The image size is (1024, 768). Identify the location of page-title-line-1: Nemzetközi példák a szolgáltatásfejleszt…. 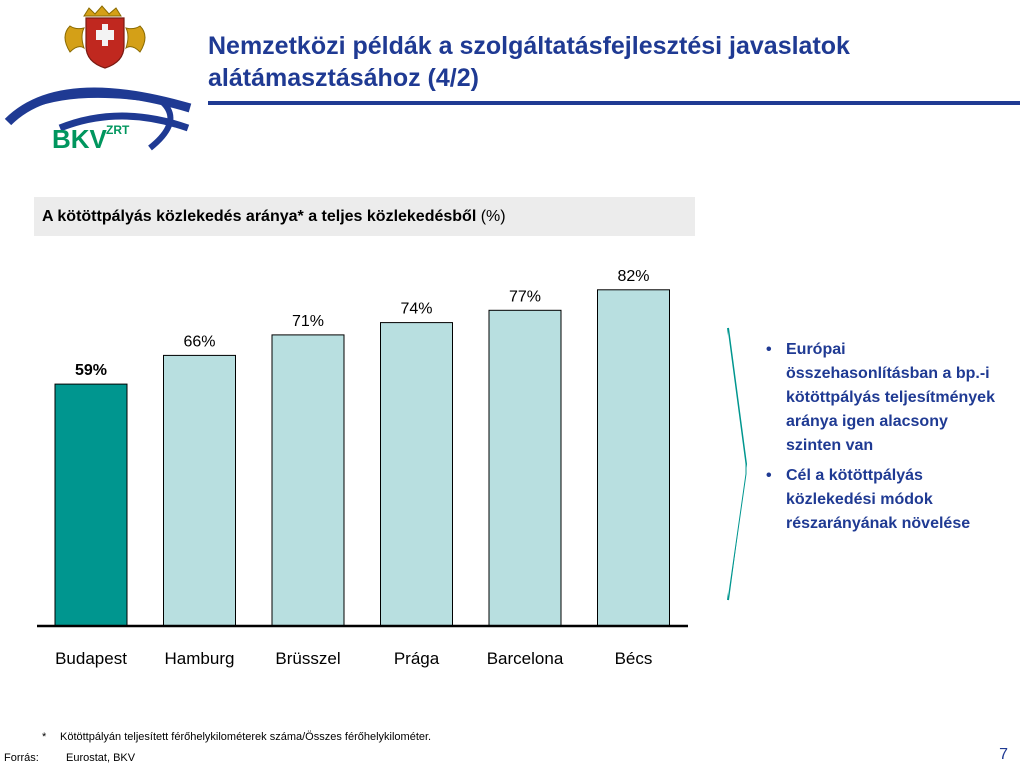
(529, 46).